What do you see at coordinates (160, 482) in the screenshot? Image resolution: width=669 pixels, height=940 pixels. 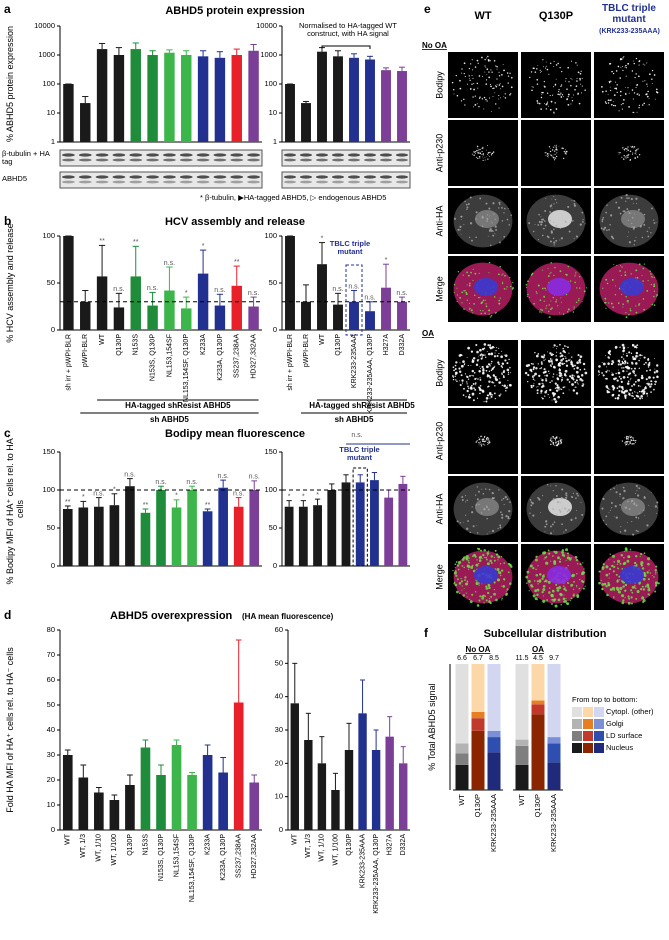 I see `significance-label: n.s.` at bounding box center [160, 482].